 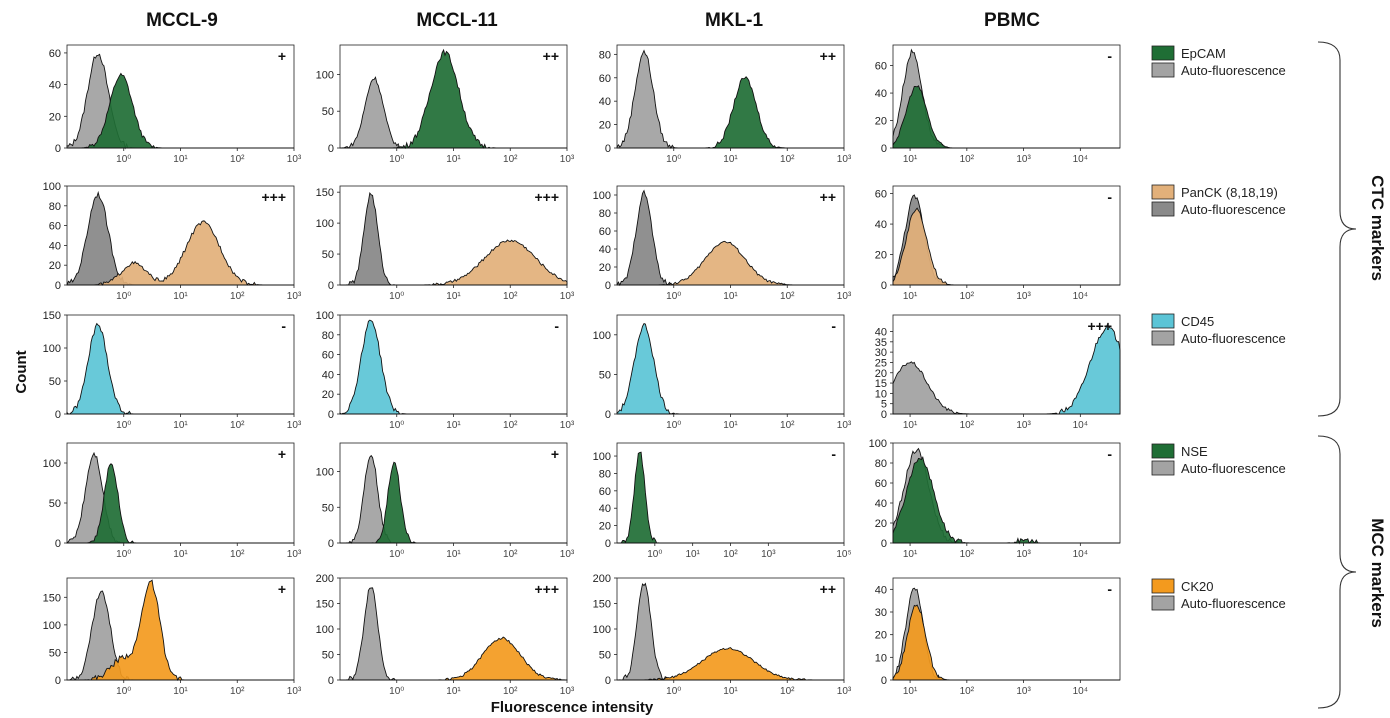 I want to click on legend-control-label-4: Auto-fluorescence, so click(x=1233, y=603).